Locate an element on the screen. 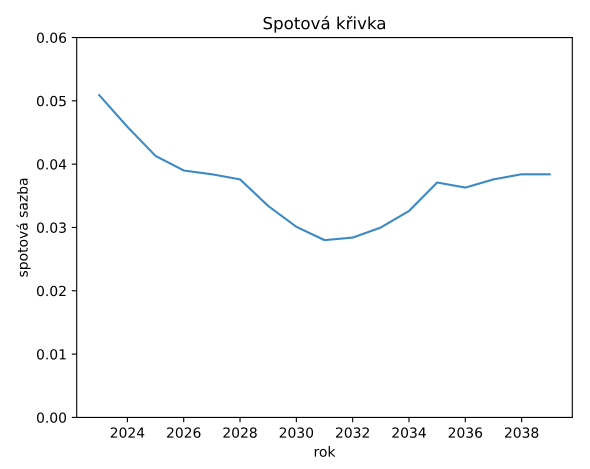  y-tick-label: 0.03 is located at coordinates (51, 227).